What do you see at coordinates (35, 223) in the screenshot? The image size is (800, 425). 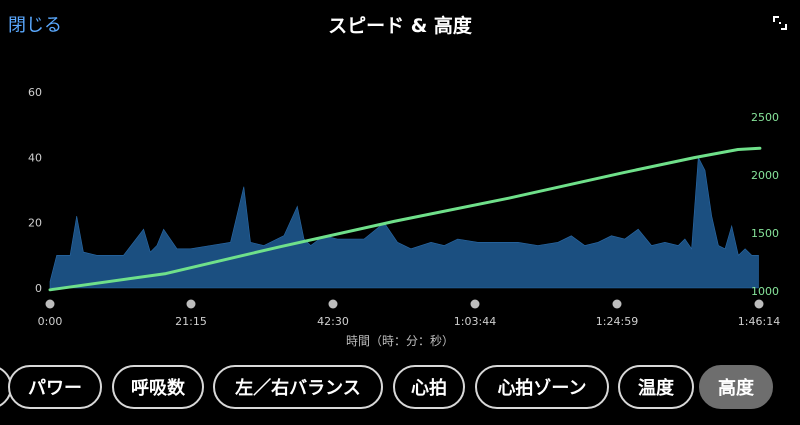 I see `left-axis-tick-label: 20` at bounding box center [35, 223].